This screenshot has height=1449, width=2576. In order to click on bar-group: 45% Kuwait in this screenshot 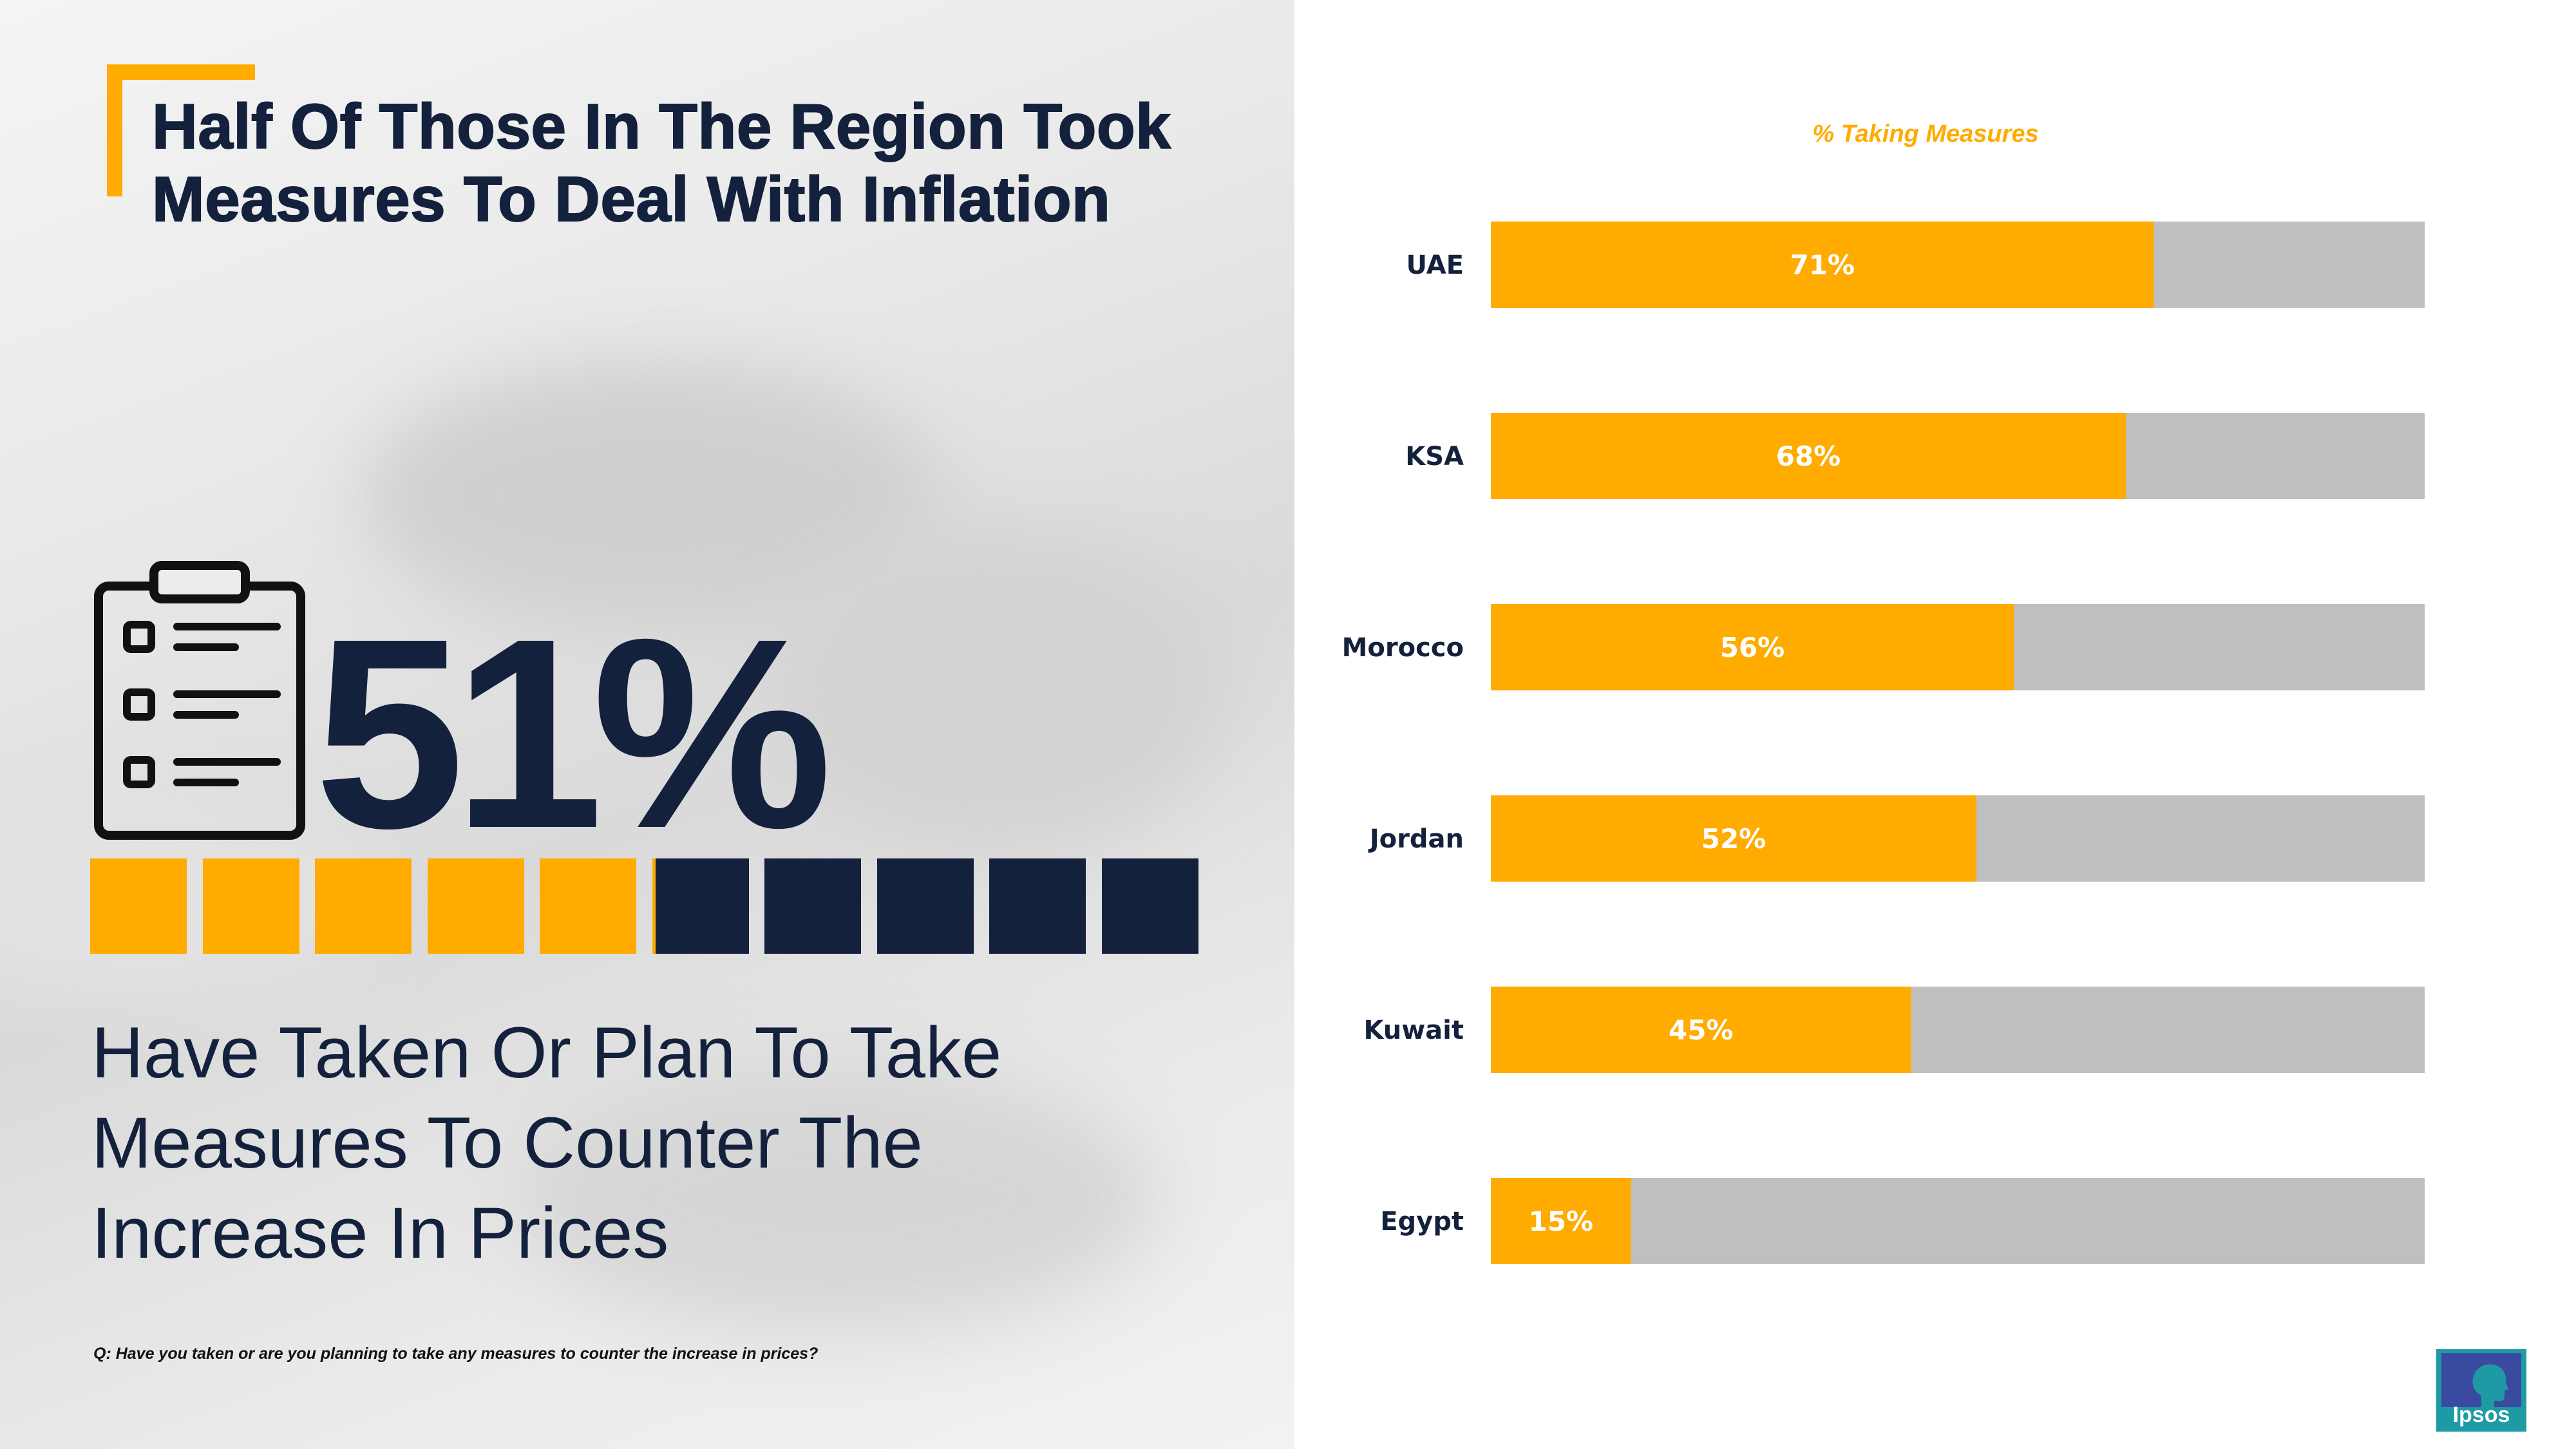, I will do `click(1894, 1030)`.